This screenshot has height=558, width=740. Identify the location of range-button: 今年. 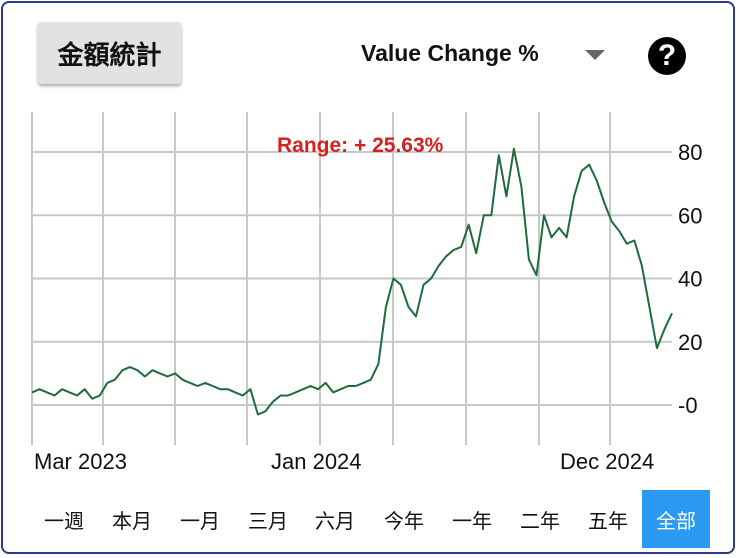
(404, 519).